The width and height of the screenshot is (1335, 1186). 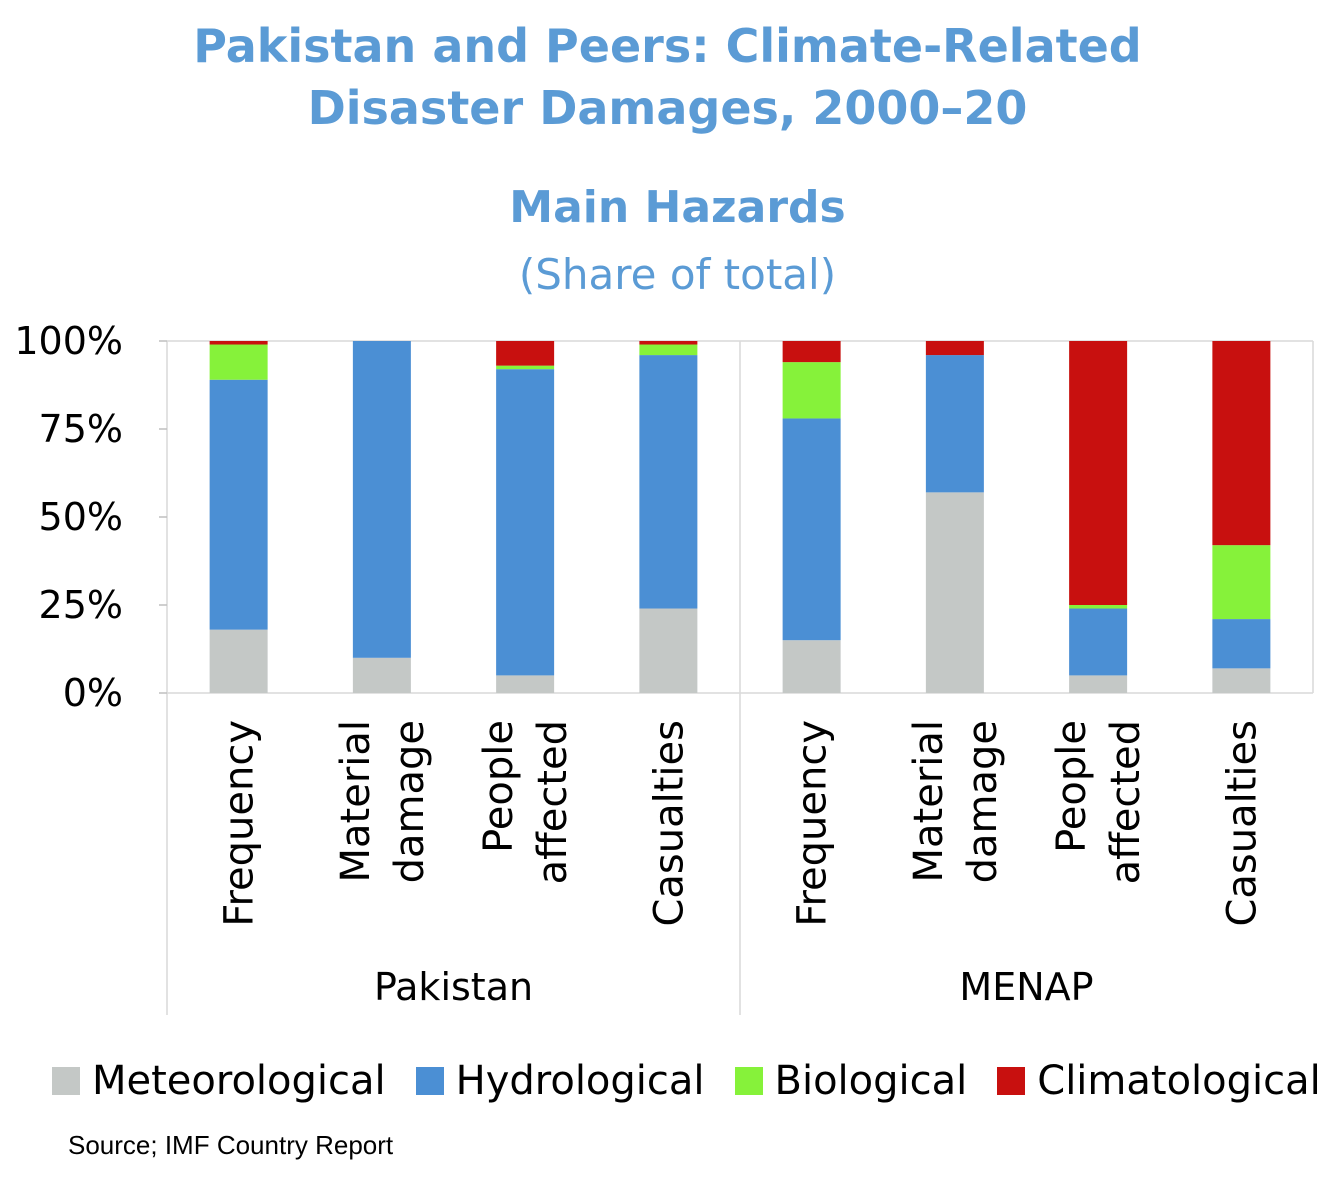 I want to click on chart-unit: (Share of total), so click(x=677, y=274).